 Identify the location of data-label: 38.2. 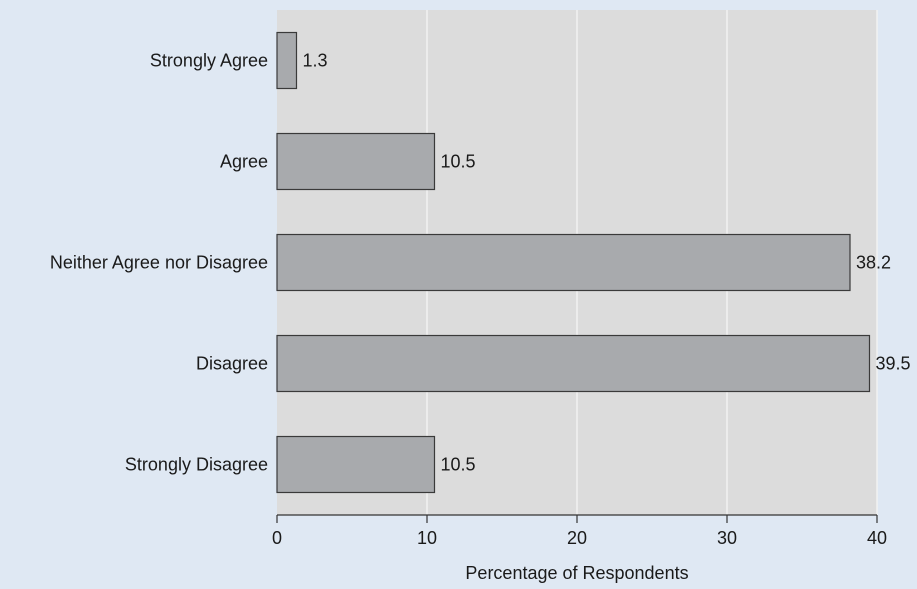
(873, 263).